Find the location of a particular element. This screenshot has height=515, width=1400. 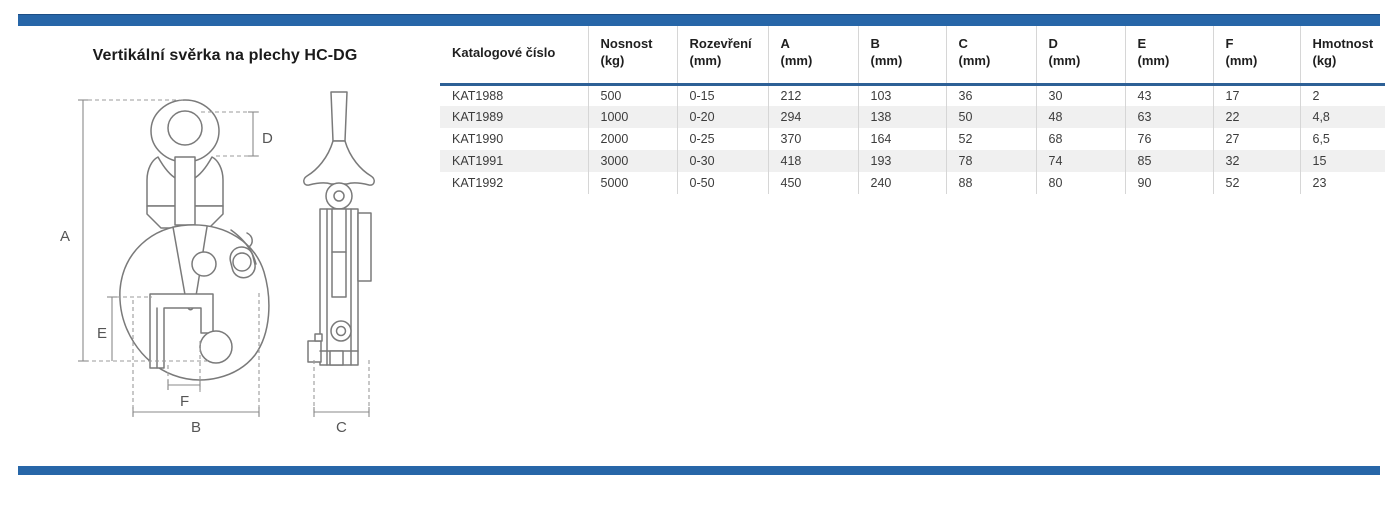

table-cell: 418 is located at coordinates (813, 161).